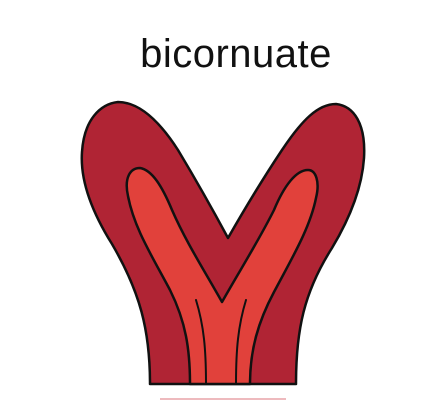 This screenshot has height=420, width=424. I want to click on cavity-inner-line-right, so click(241, 342).